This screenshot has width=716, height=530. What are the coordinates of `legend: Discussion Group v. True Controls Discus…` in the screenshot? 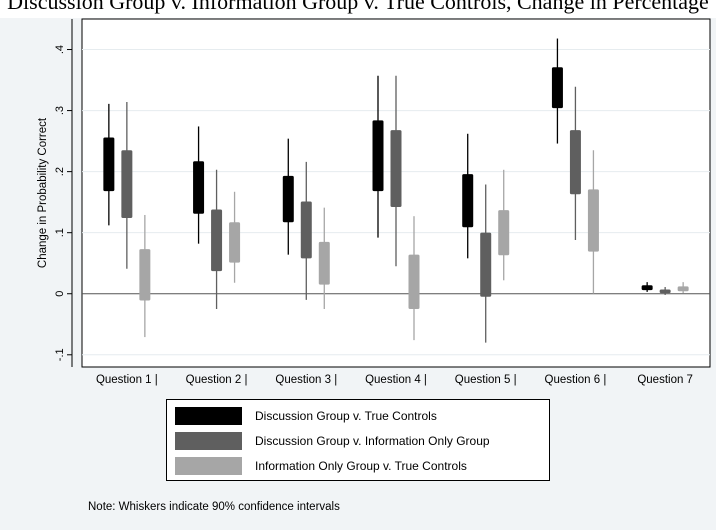 It's located at (358, 440).